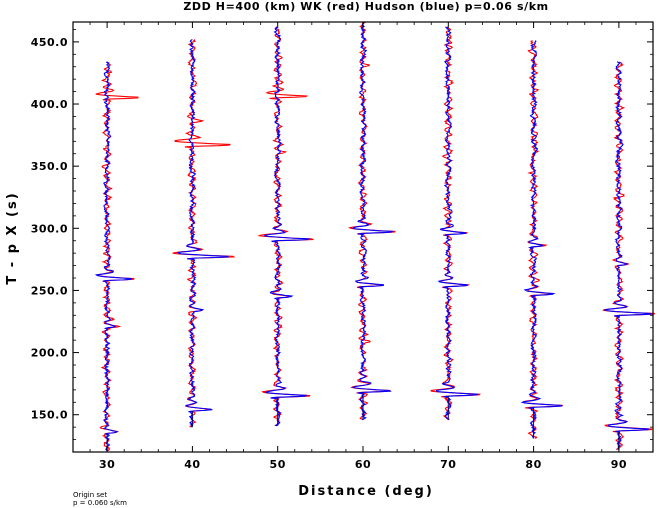 The width and height of the screenshot is (659, 508). What do you see at coordinates (448, 464) in the screenshot?
I see `x-tick-label: 70` at bounding box center [448, 464].